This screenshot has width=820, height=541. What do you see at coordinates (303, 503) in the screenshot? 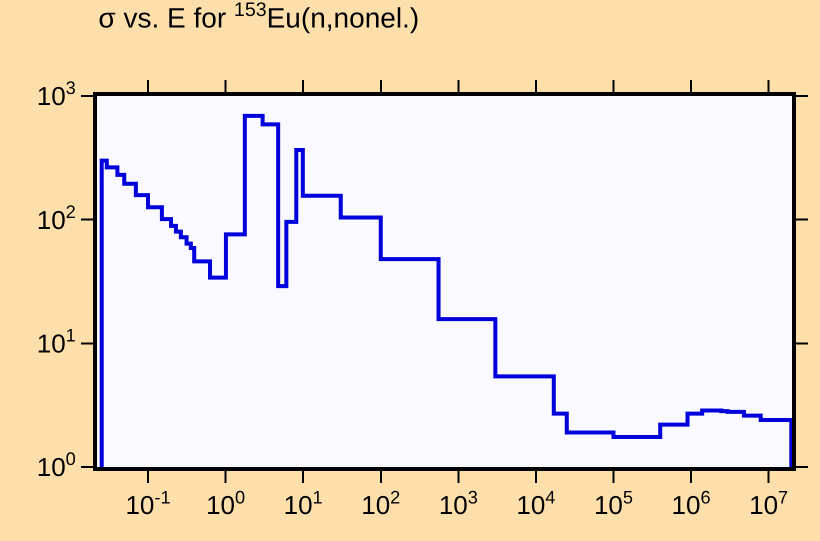
I see `x-tick-label: 10$^{1}$` at bounding box center [303, 503].